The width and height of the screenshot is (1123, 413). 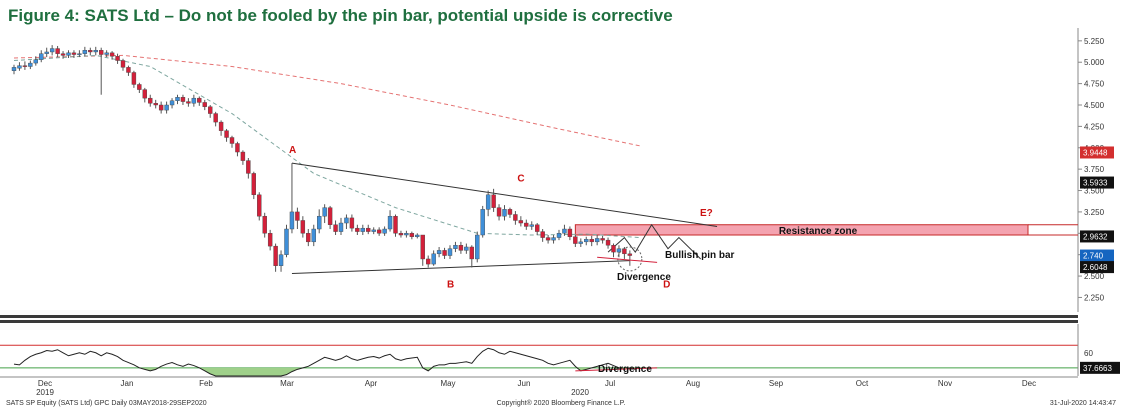 What do you see at coordinates (1094, 297) in the screenshot?
I see `price-tick-label: 2.250` at bounding box center [1094, 297].